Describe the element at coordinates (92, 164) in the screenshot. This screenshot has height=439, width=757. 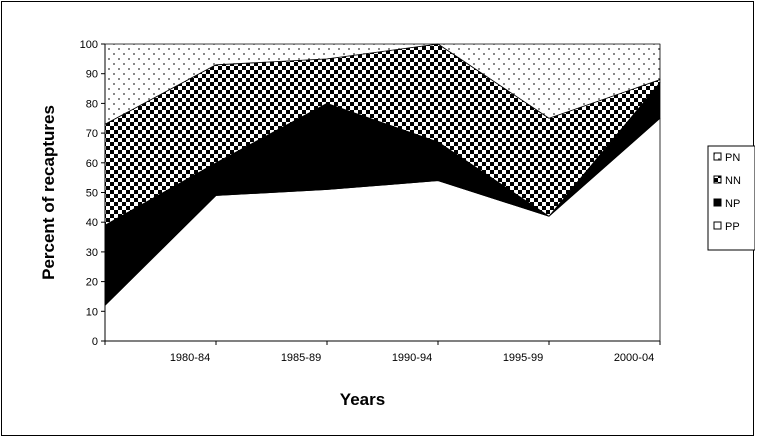
I see `y-tick-label: 60` at that location.